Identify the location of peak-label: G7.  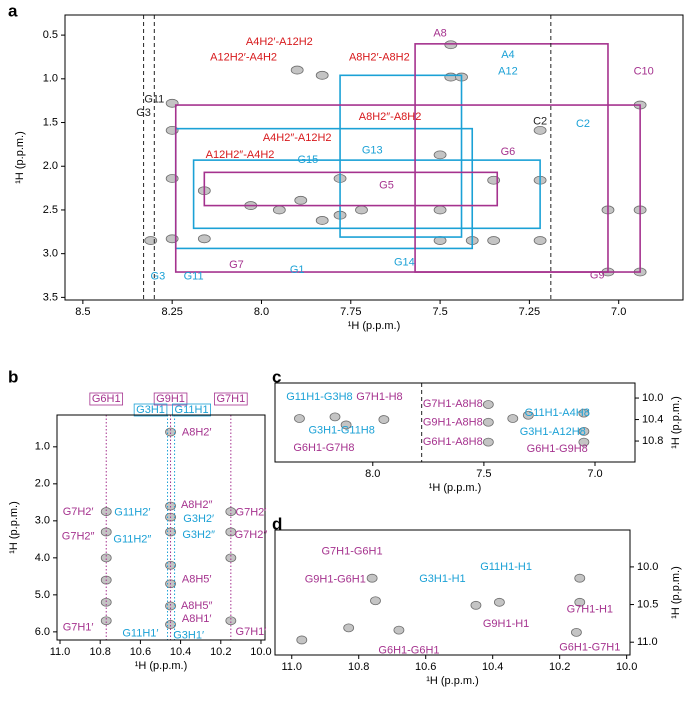
(236, 265).